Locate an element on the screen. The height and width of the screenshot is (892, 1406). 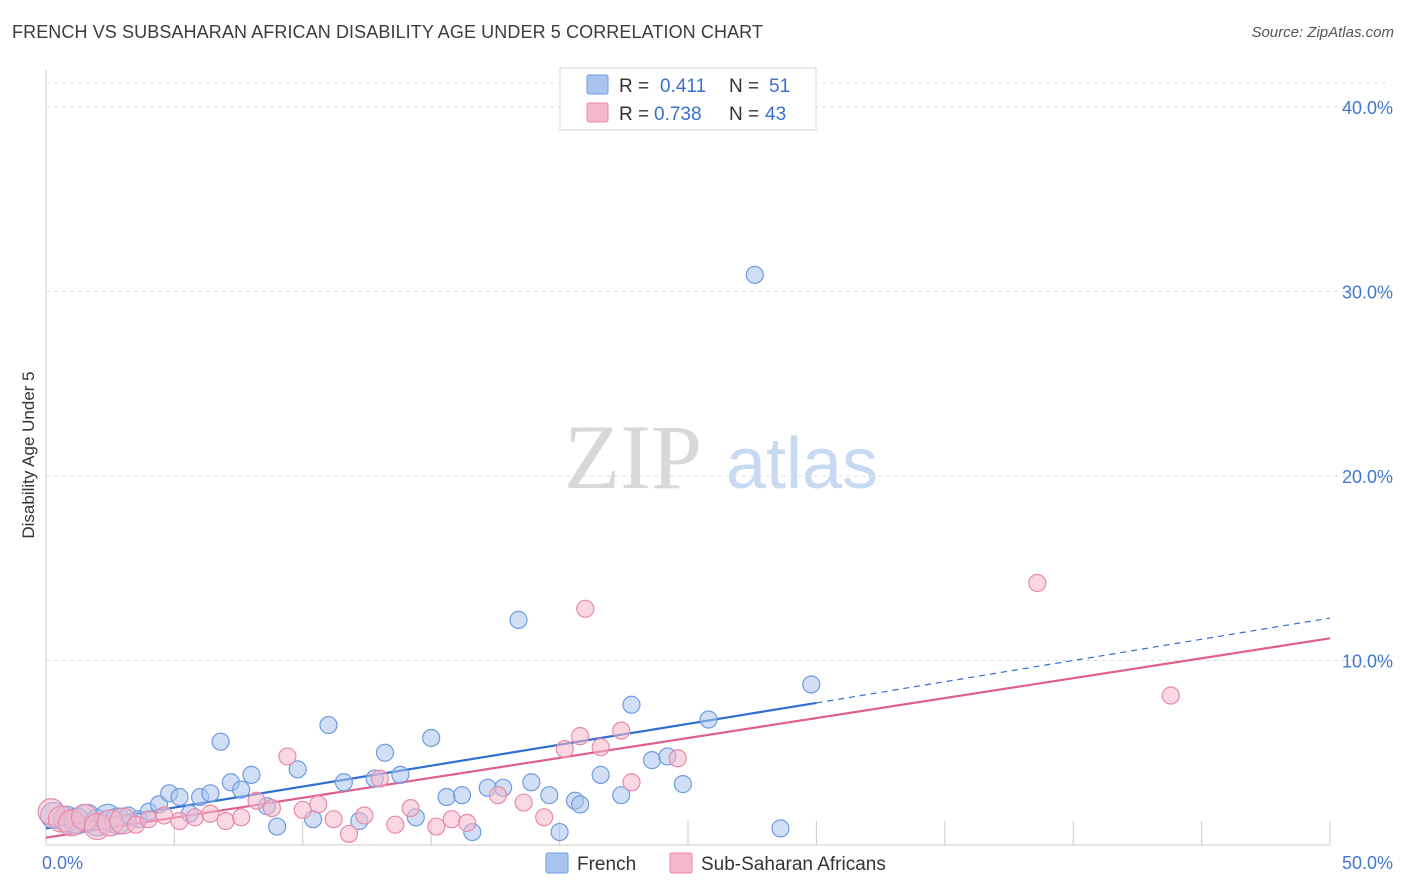
trend-line-french-extension is located at coordinates (1073, 660).